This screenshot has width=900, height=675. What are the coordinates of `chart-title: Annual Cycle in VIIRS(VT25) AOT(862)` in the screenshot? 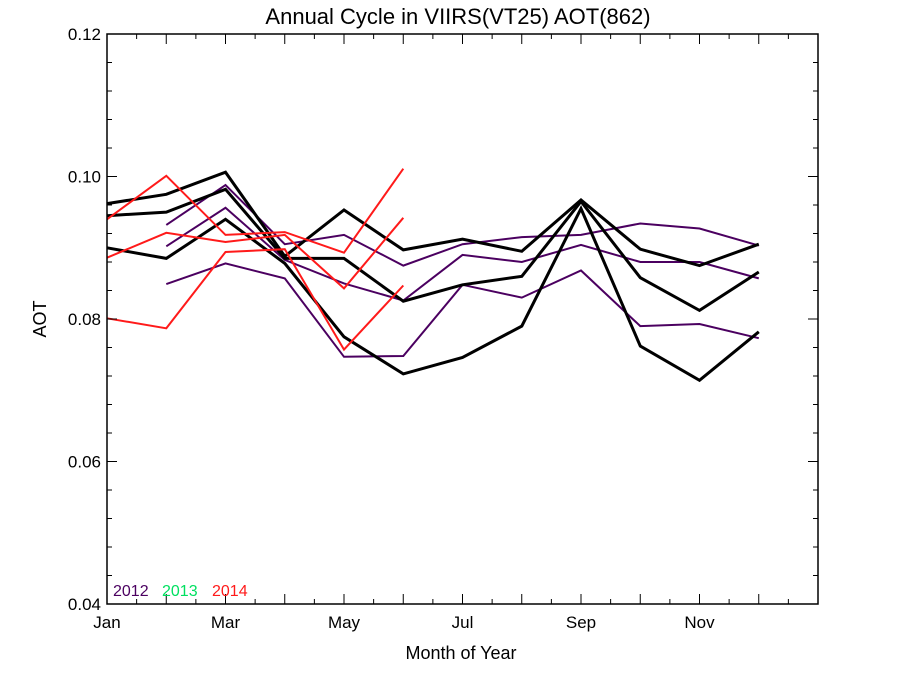 It's located at (457, 16).